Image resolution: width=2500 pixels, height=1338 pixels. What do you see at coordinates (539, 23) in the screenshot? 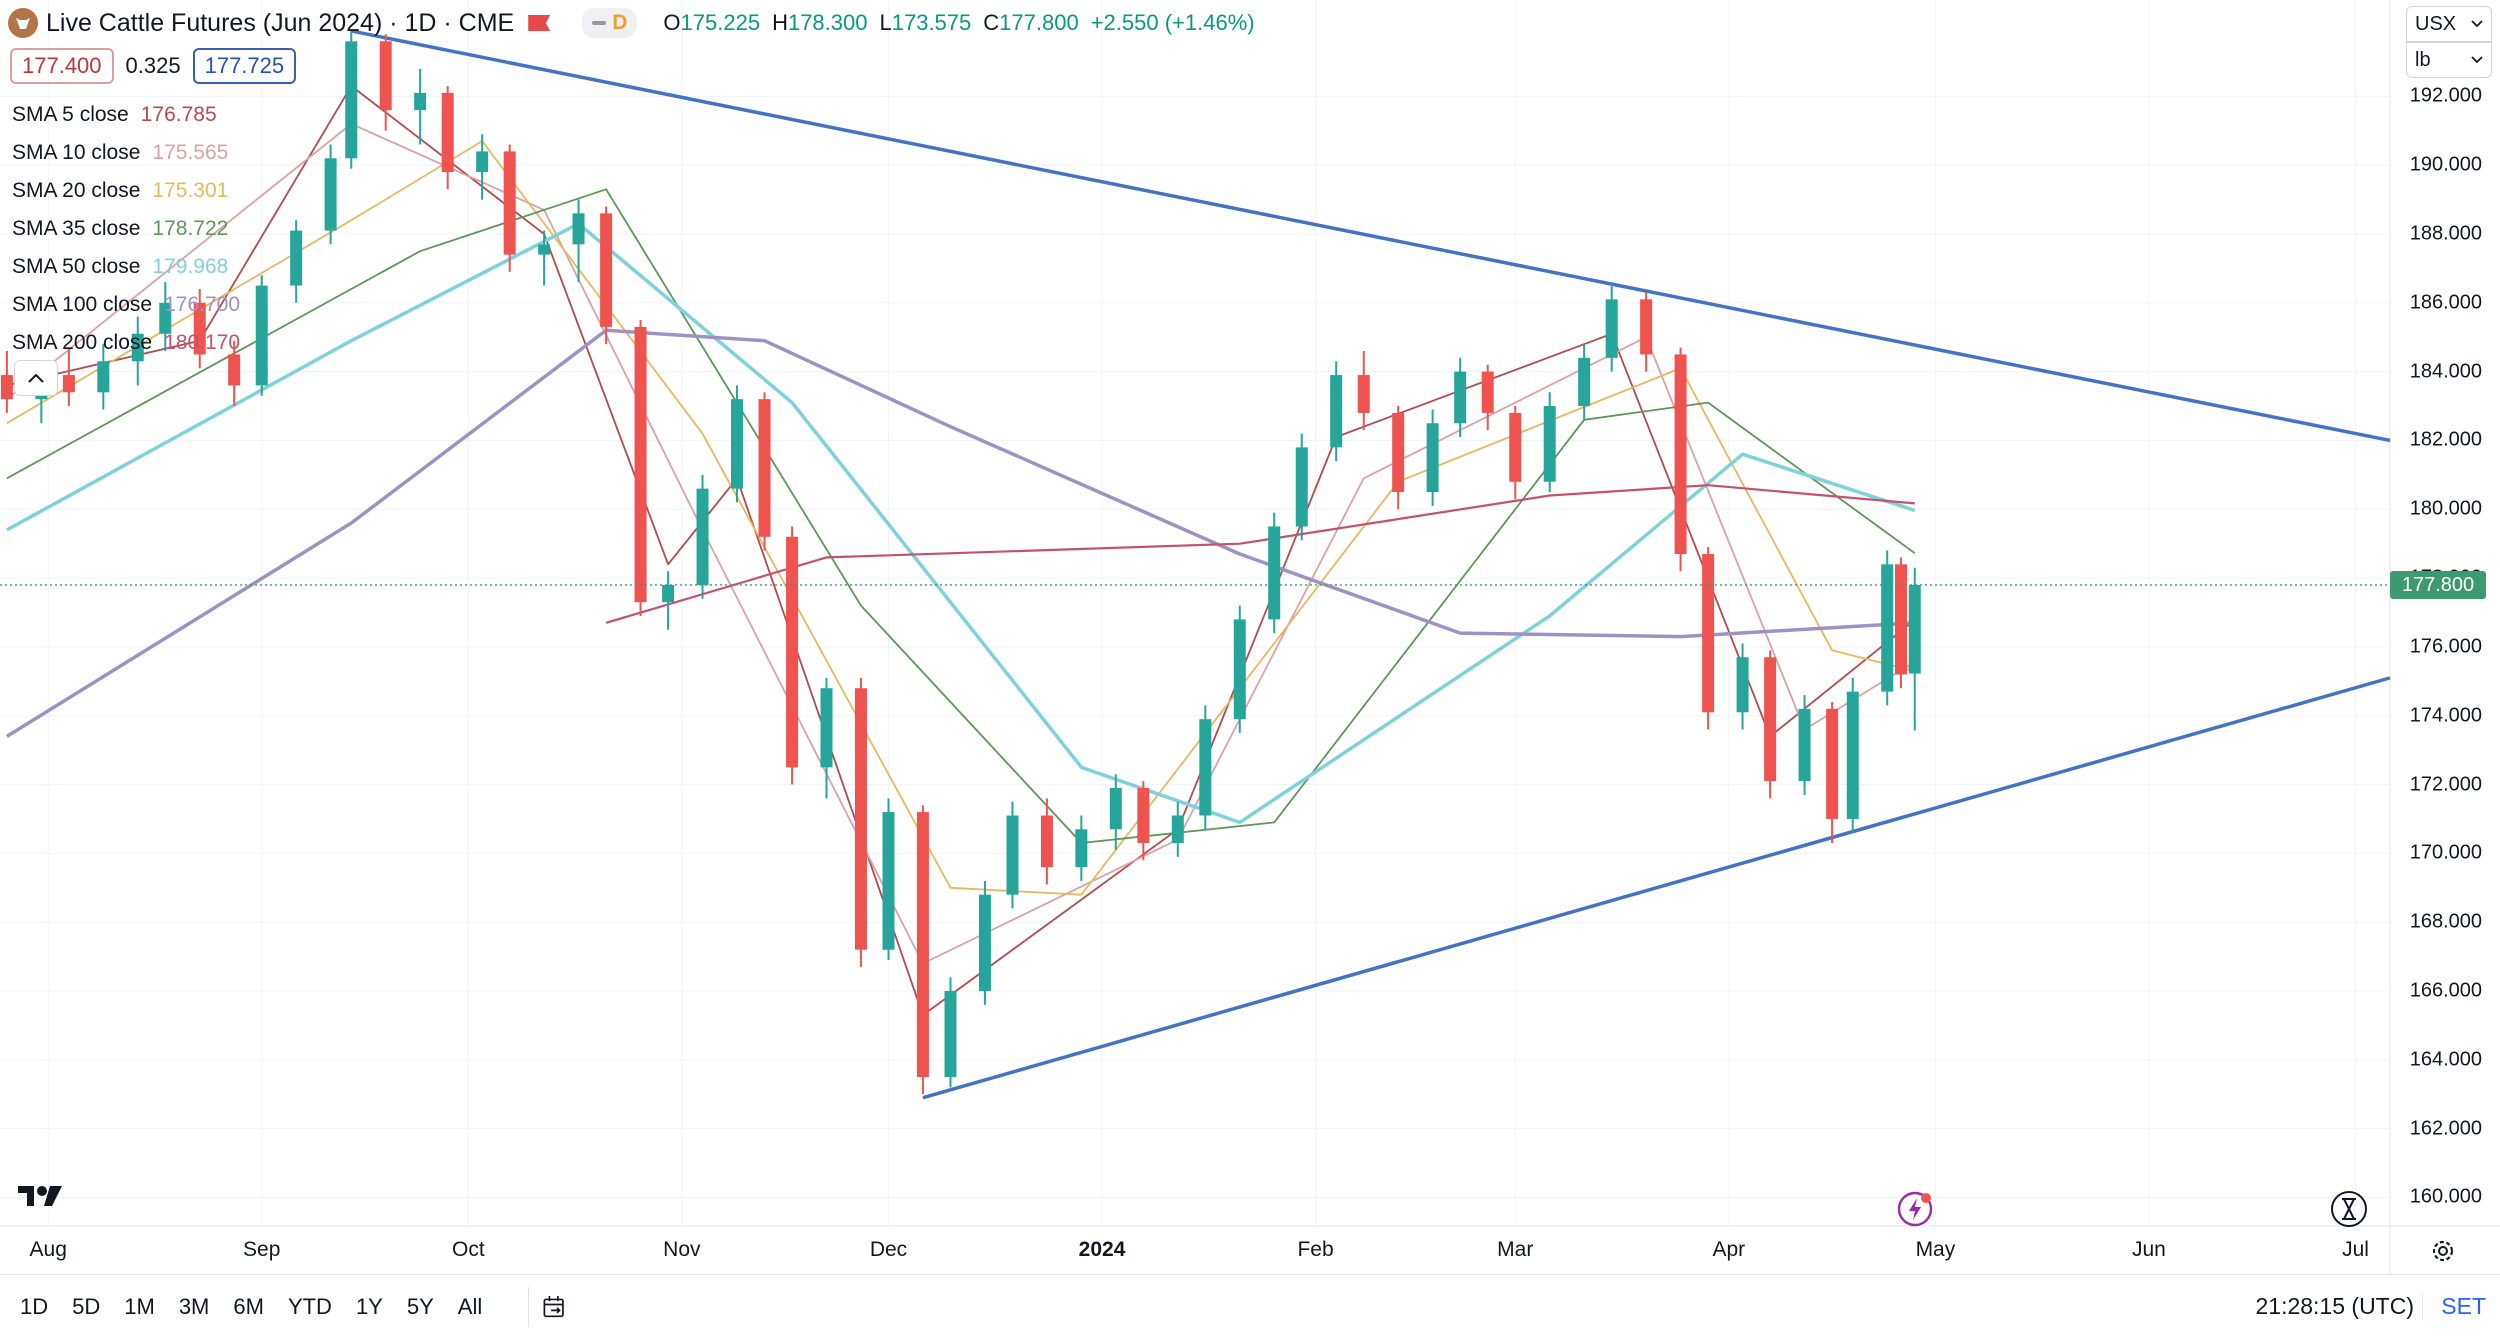
I see `flag-icon` at bounding box center [539, 23].